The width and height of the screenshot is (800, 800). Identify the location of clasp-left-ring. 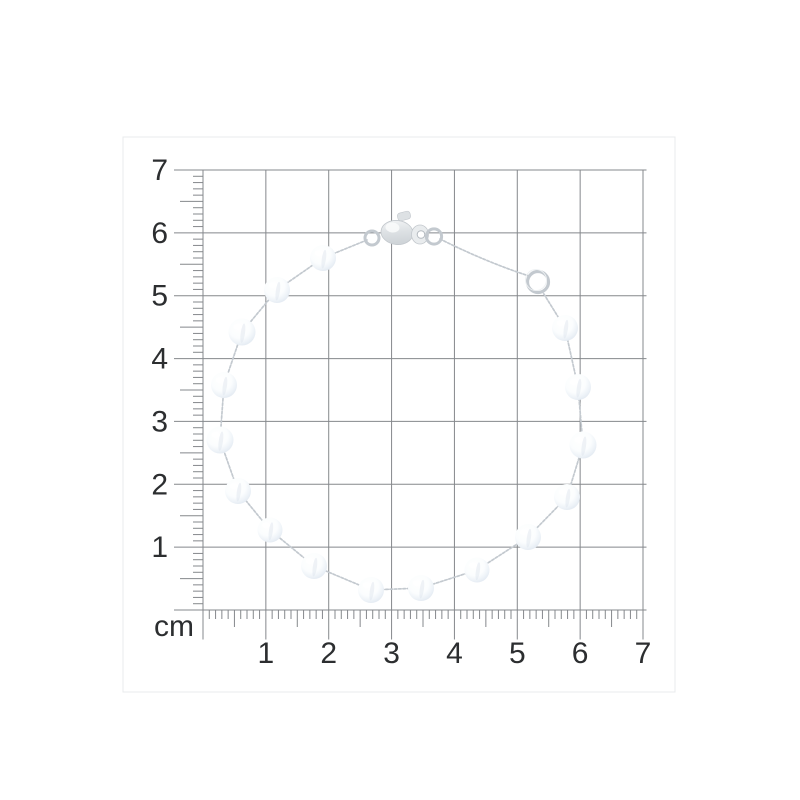
(372, 238).